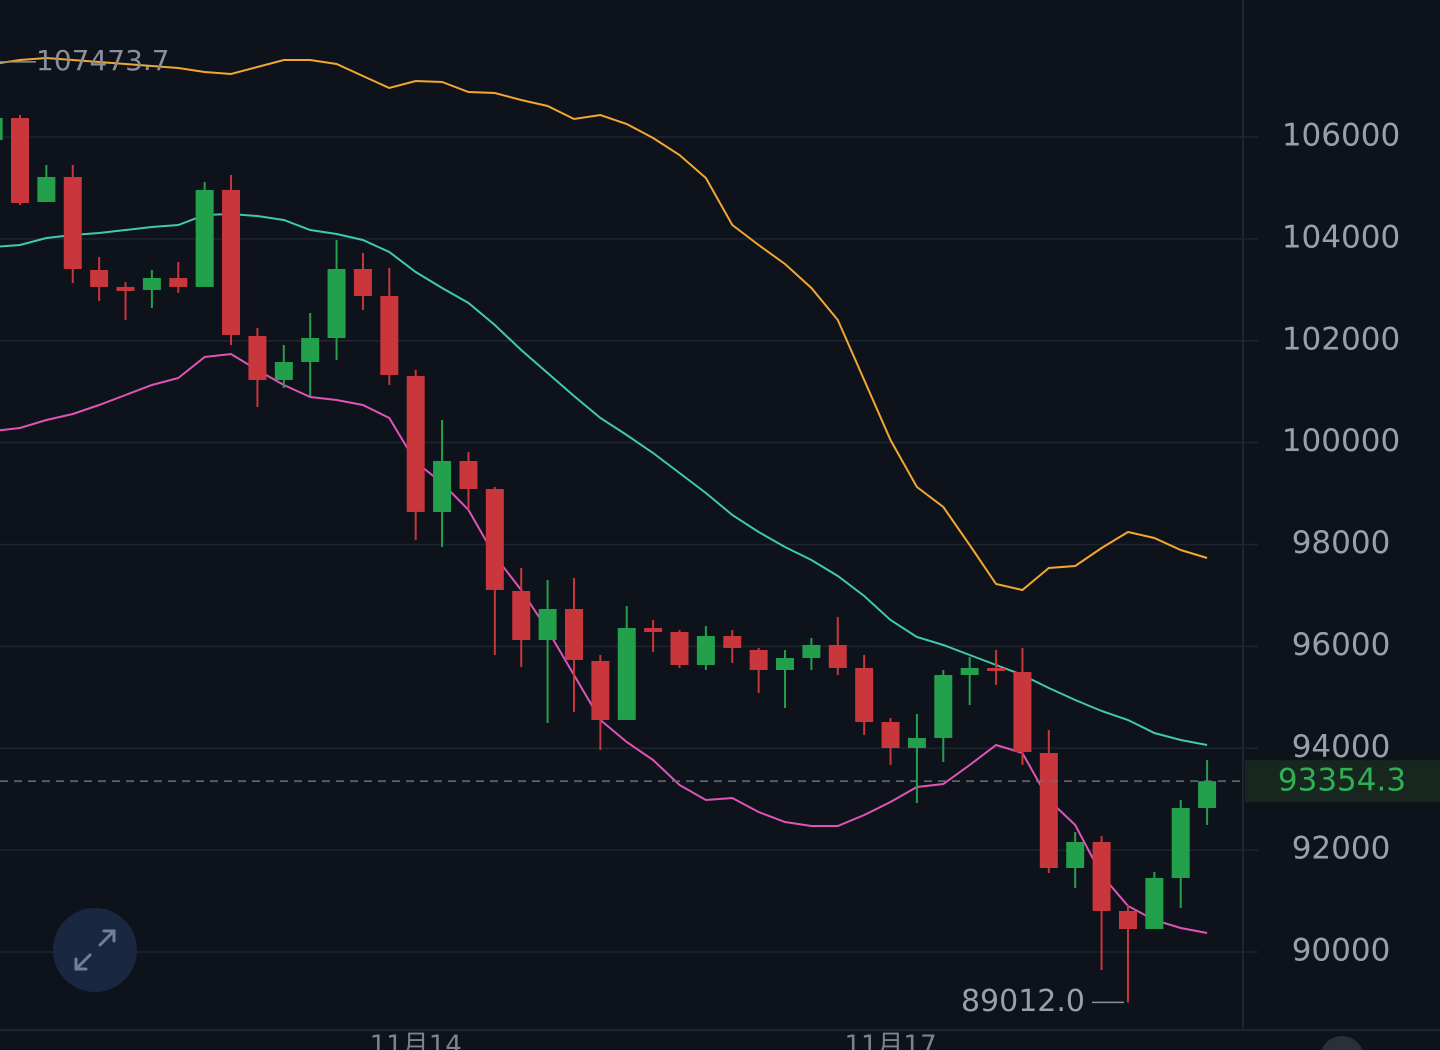 The image size is (1440, 1050). Describe the element at coordinates (890, 1040) in the screenshot. I see `x-tick-label: 11月17` at that location.